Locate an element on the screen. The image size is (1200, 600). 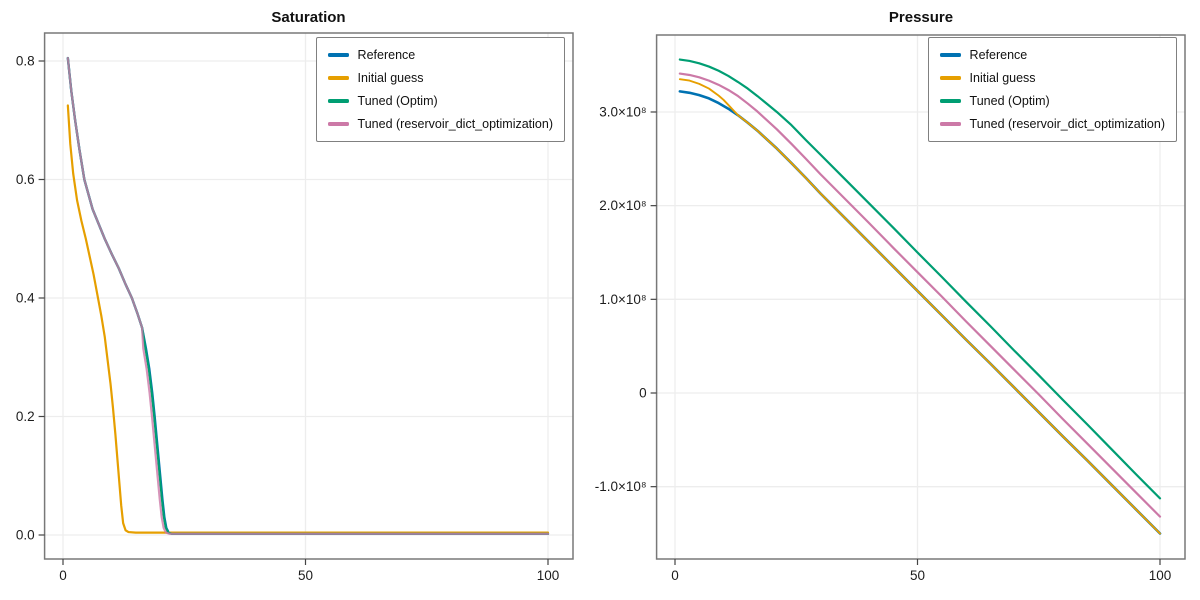
tick-label-y: 0.6 is located at coordinates (25, 179).